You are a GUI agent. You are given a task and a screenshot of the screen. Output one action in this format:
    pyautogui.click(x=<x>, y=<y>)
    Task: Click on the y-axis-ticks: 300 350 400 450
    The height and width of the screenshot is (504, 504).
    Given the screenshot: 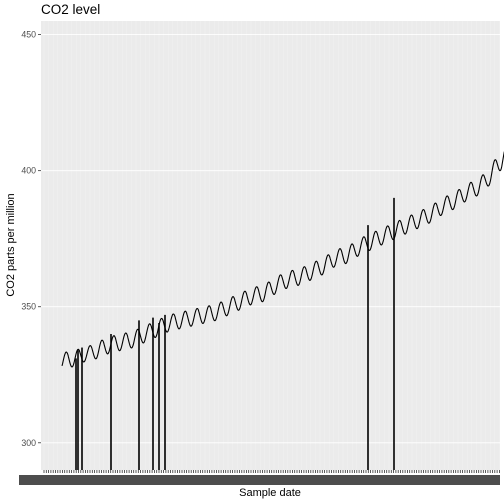 What is the action you would take?
    pyautogui.click(x=31, y=239)
    